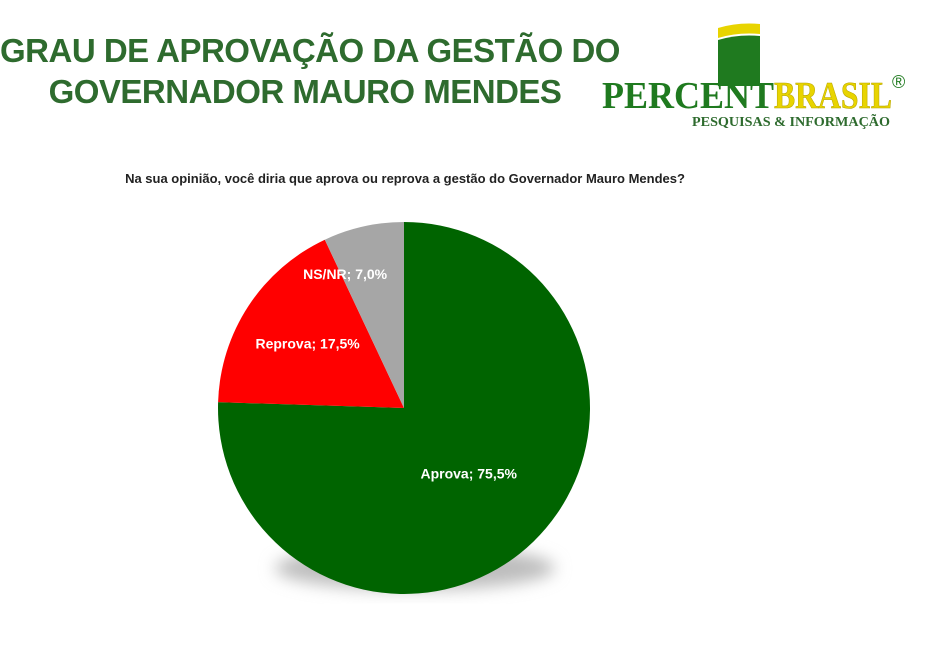 This screenshot has height=659, width=938. I want to click on page-title-line-1: GRAU DE APROVAÇÃO DA GESTÃO DO, so click(310, 50).